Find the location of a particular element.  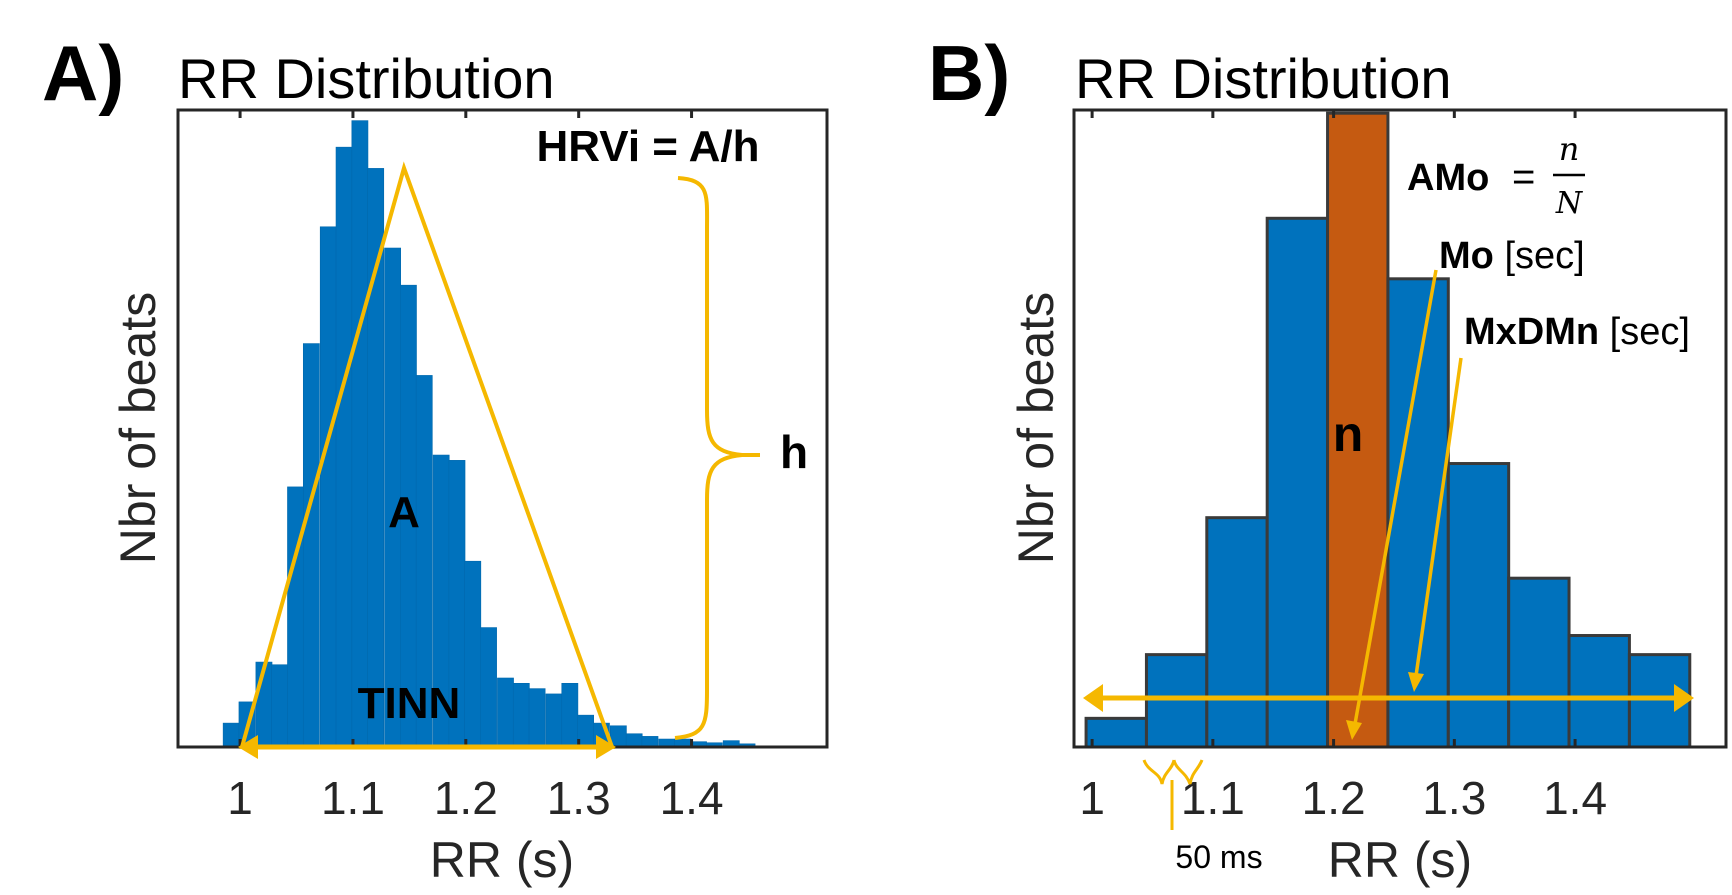

height-label: h is located at coordinates (794, 452).